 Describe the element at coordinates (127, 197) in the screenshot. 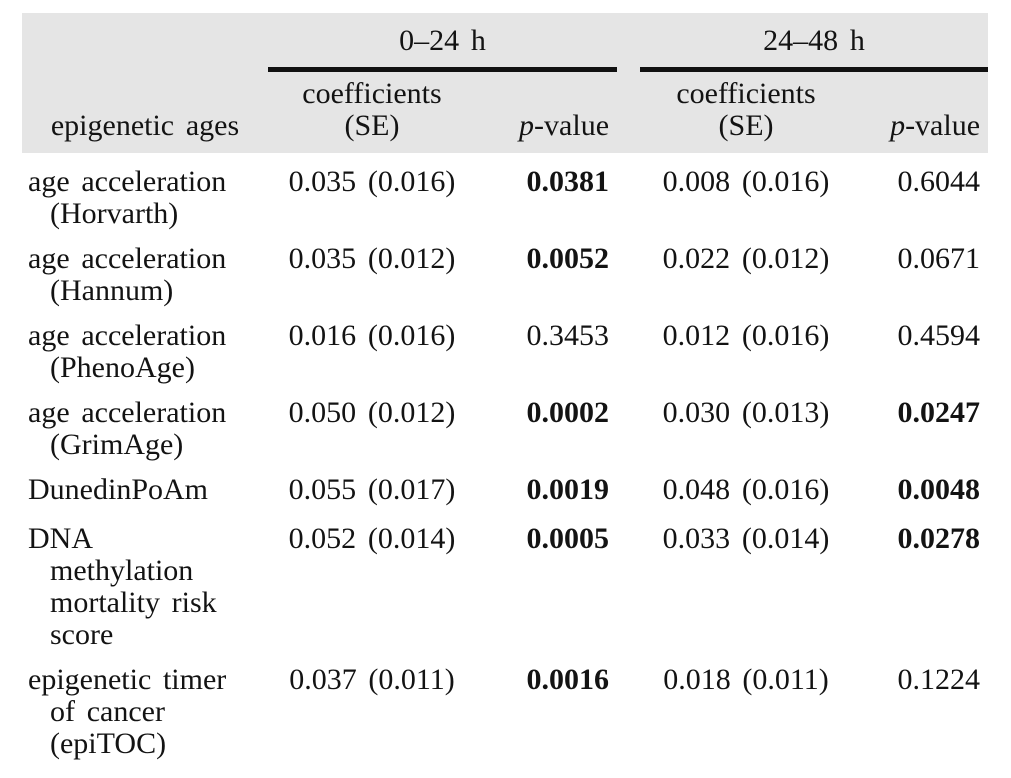

I see `row-label: age acceleration (Horvarth)` at that location.